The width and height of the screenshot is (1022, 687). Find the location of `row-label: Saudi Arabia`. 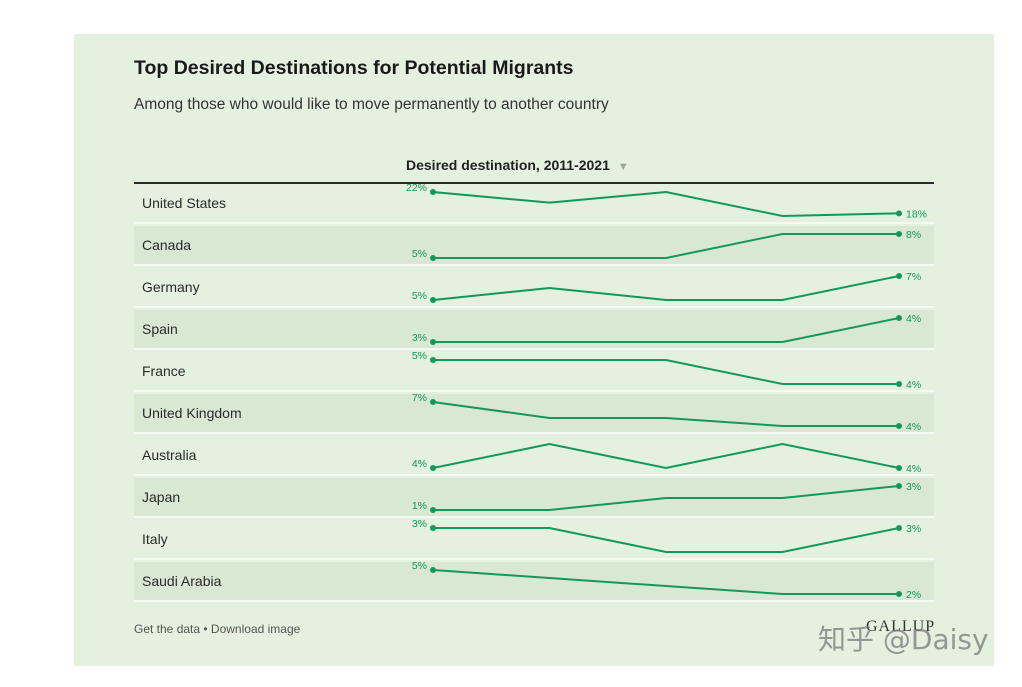

row-label: Saudi Arabia is located at coordinates (182, 581).